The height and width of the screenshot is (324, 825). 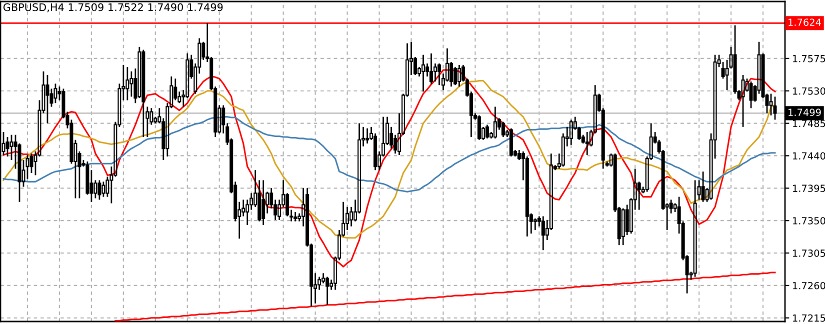 What do you see at coordinates (809, 286) in the screenshot?
I see `y-tick-label: 1.7260` at bounding box center [809, 286].